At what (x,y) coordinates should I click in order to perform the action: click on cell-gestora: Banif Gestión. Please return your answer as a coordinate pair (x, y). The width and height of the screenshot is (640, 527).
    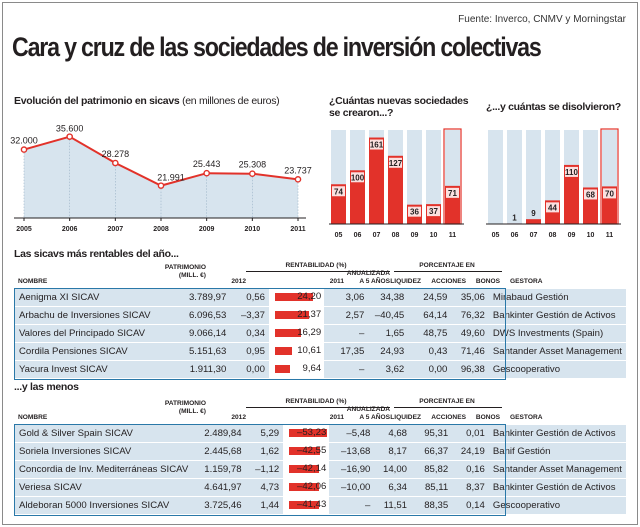
    Looking at the image, I should click on (557, 451).